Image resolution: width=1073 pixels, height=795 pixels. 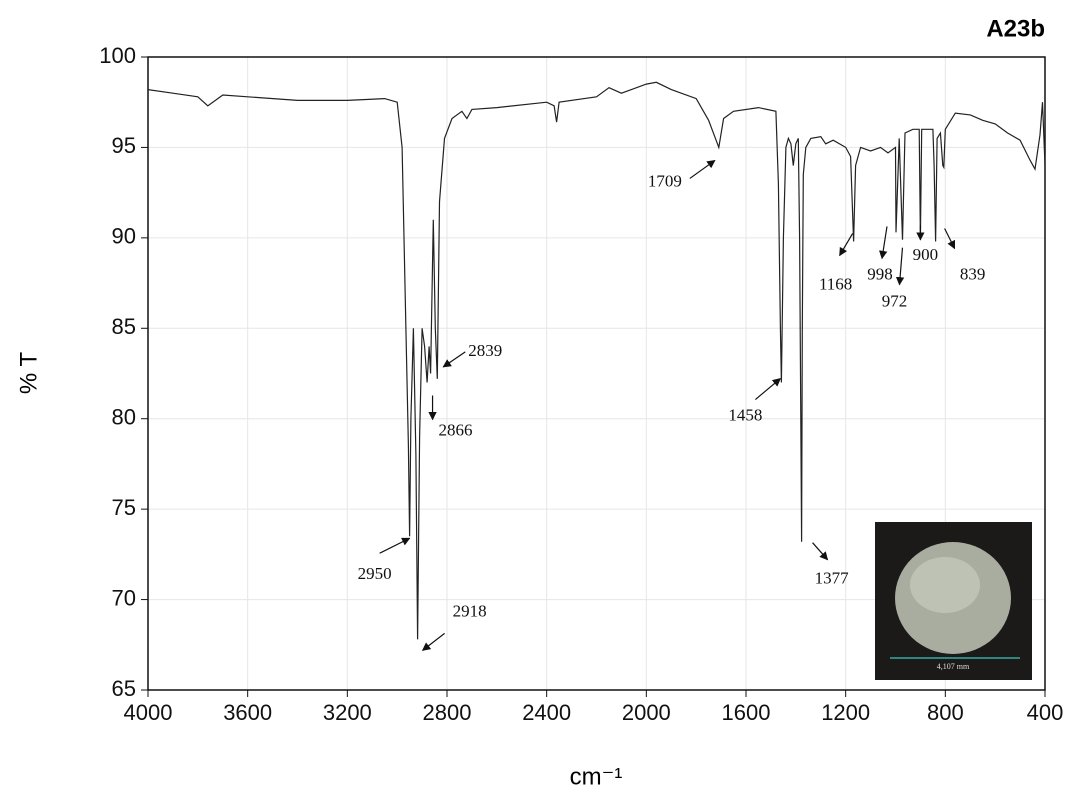 What do you see at coordinates (124, 597) in the screenshot?
I see `y-tick-label: 70` at bounding box center [124, 597].